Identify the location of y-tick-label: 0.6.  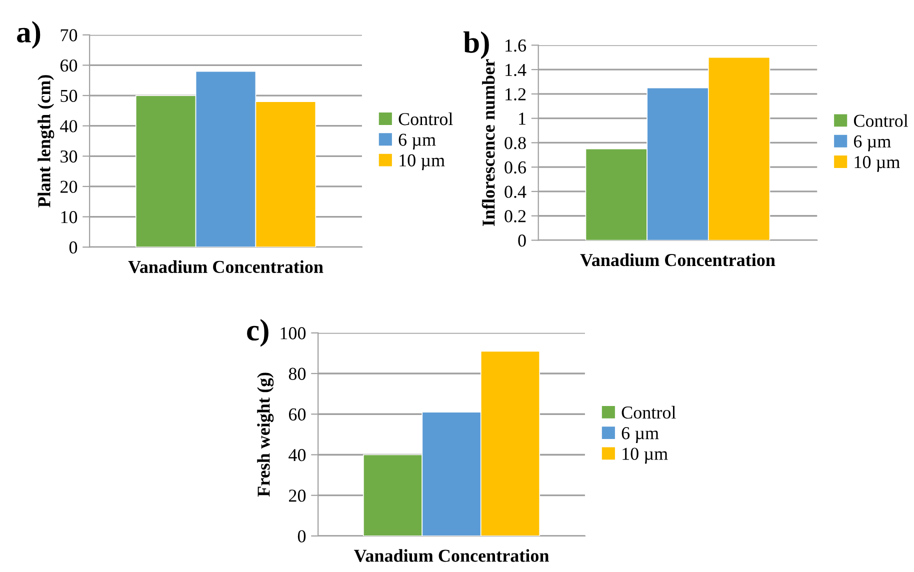
(515, 167).